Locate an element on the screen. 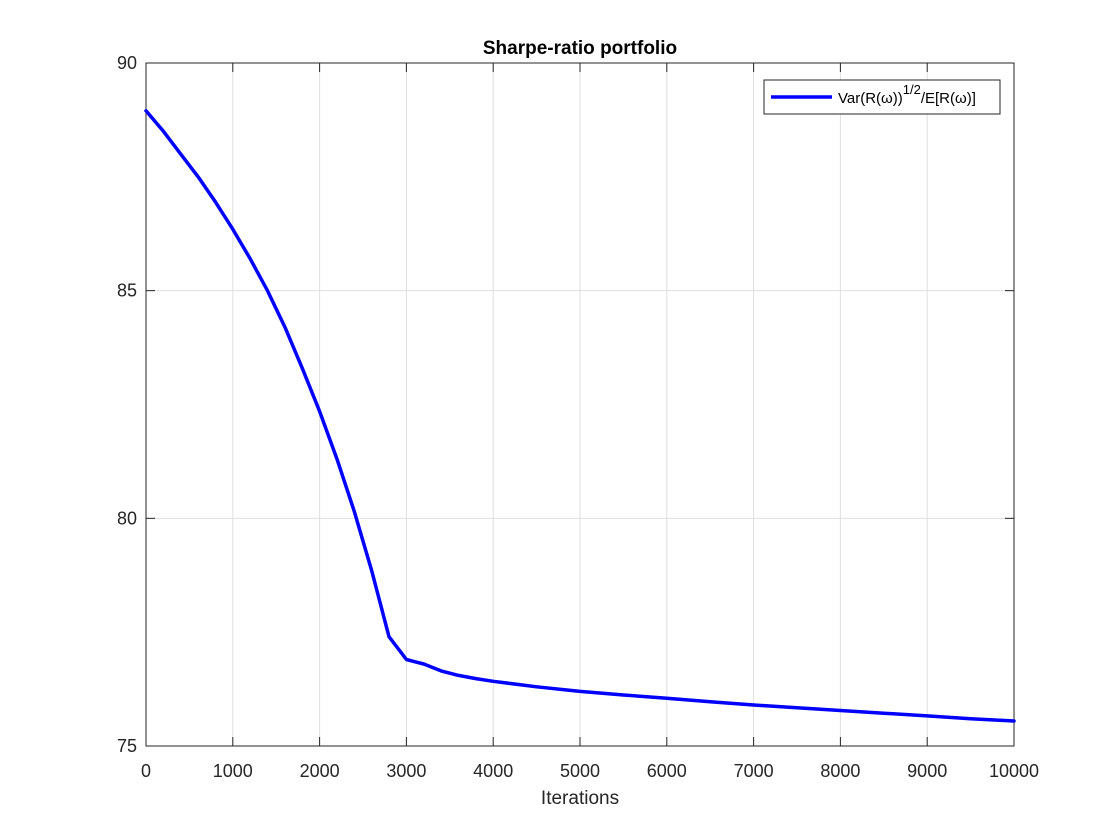 The height and width of the screenshot is (840, 1120). y-tick-label: 90 is located at coordinates (127, 63).